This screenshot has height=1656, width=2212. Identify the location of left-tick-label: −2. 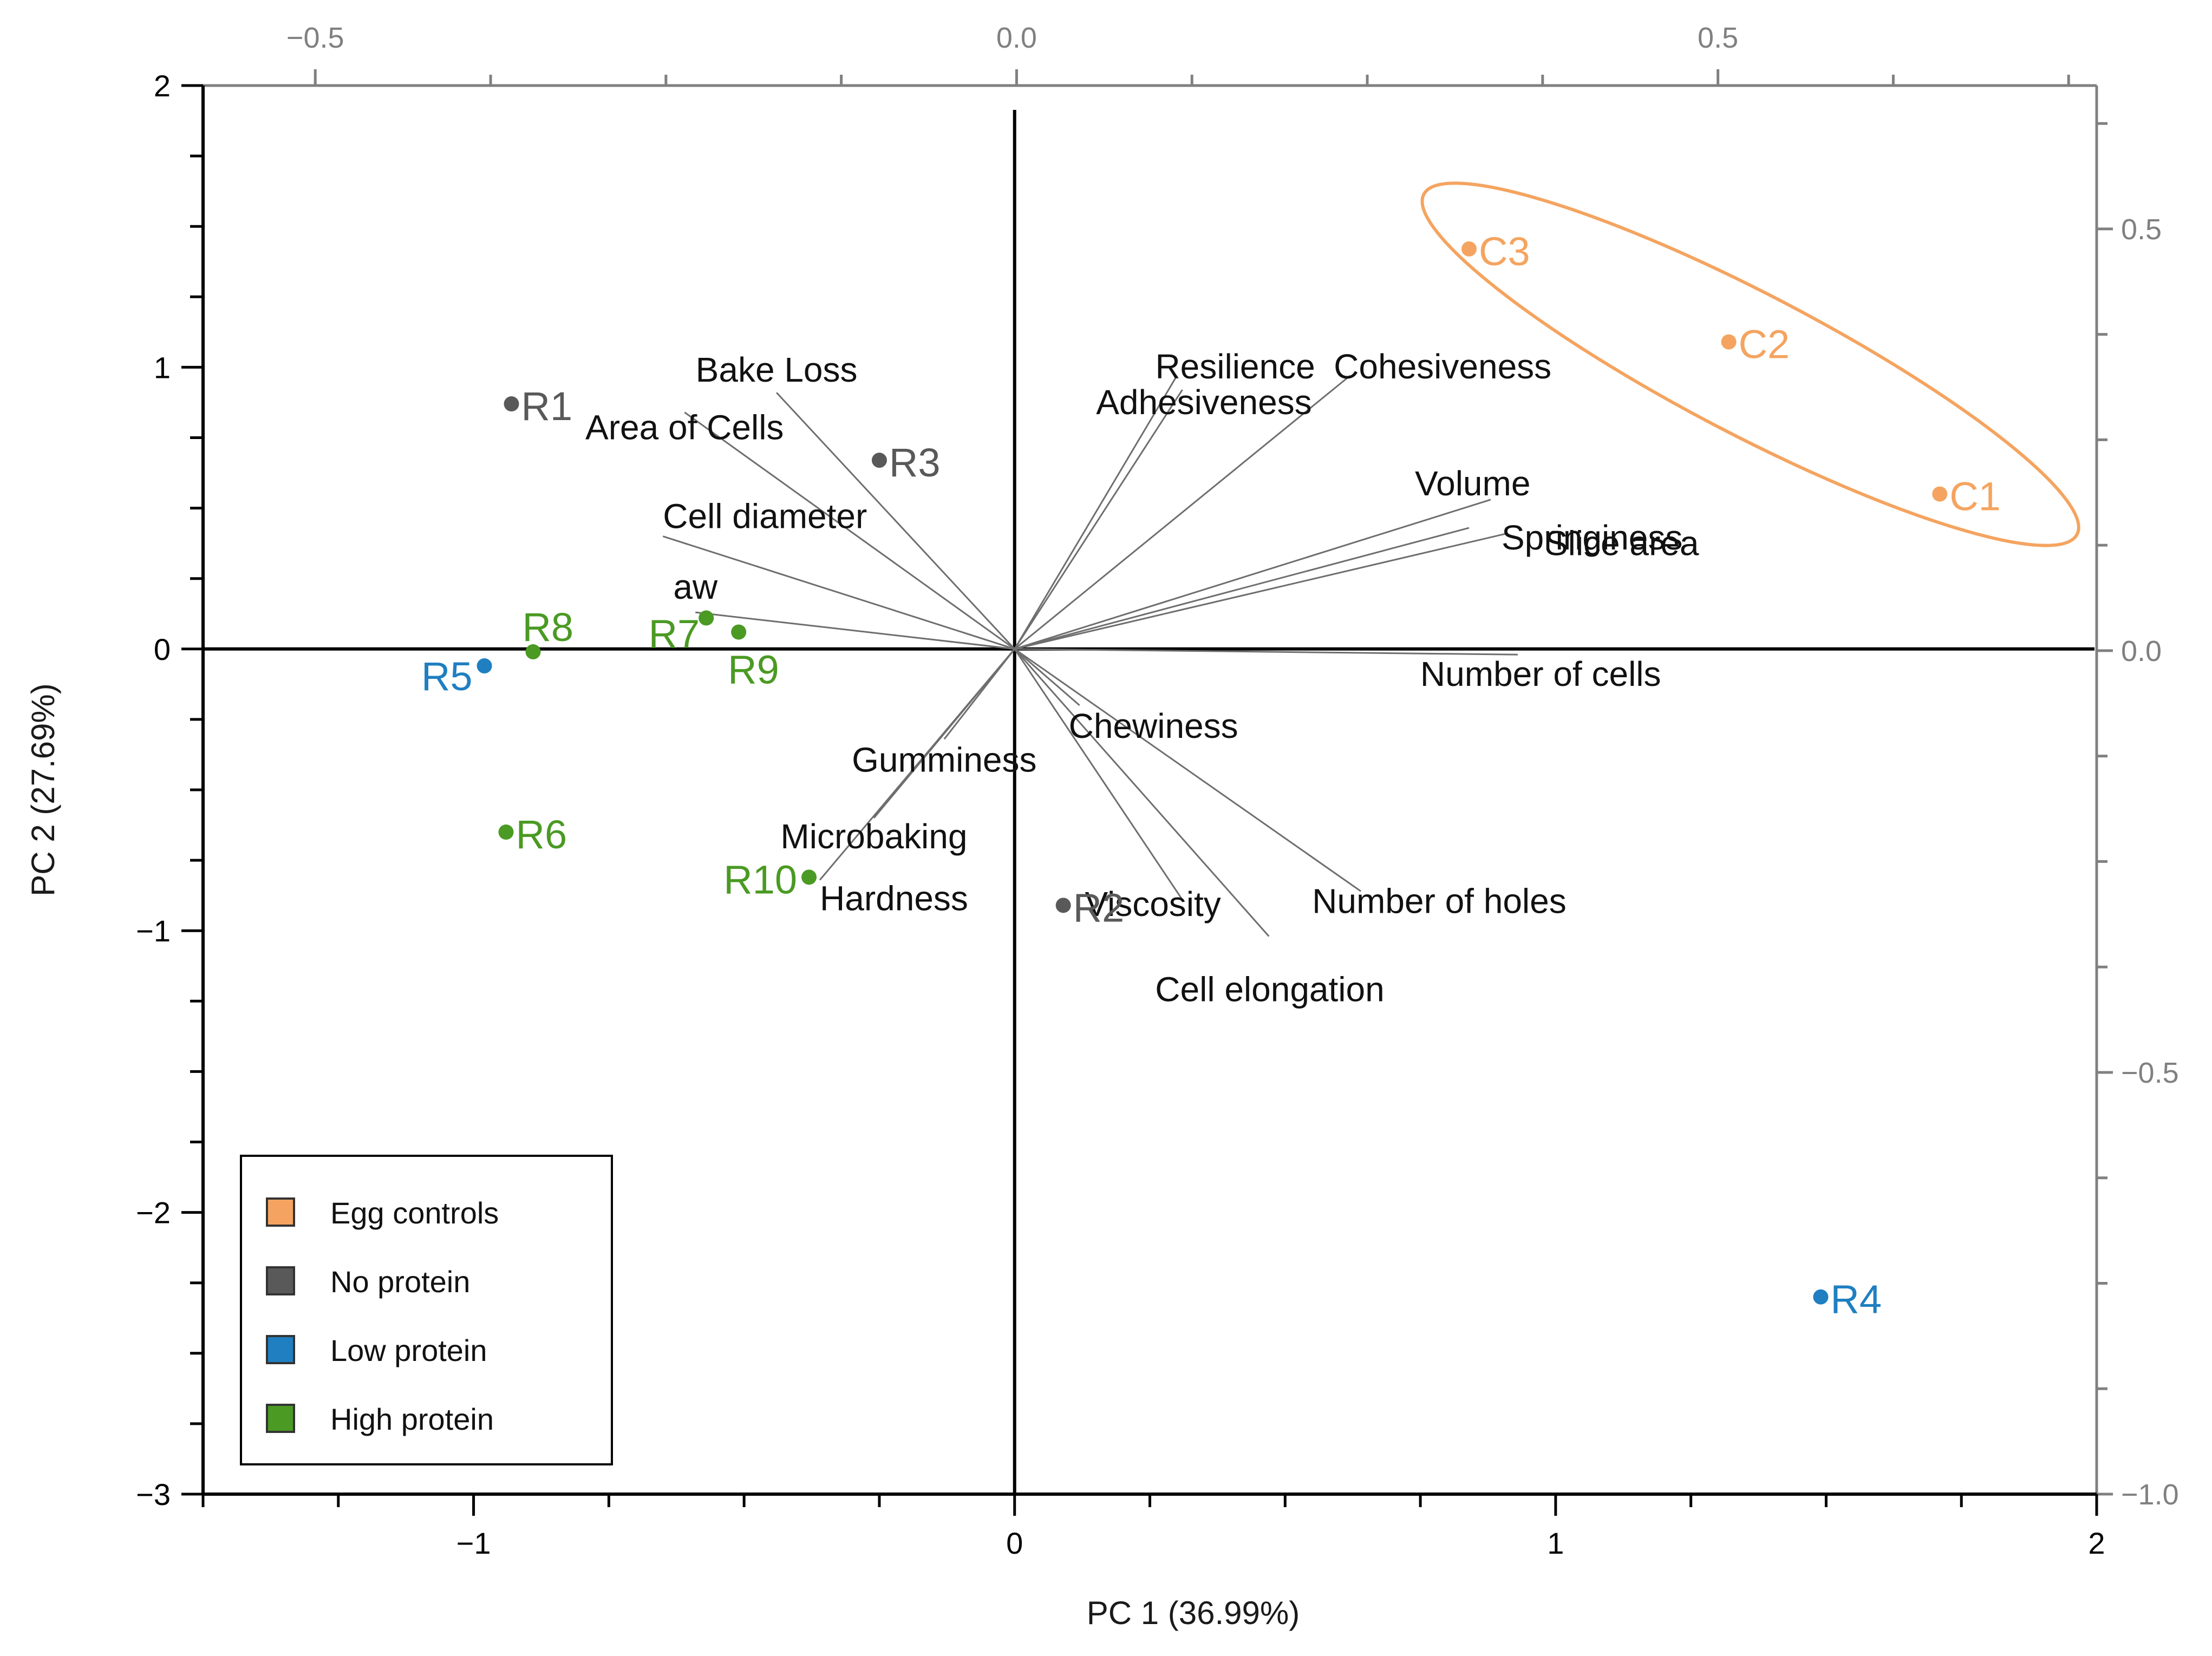
(153, 1213).